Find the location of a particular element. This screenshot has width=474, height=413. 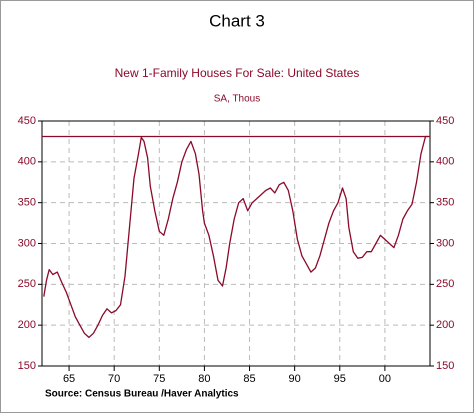

y2-tick-label: 450 is located at coordinates (445, 121).